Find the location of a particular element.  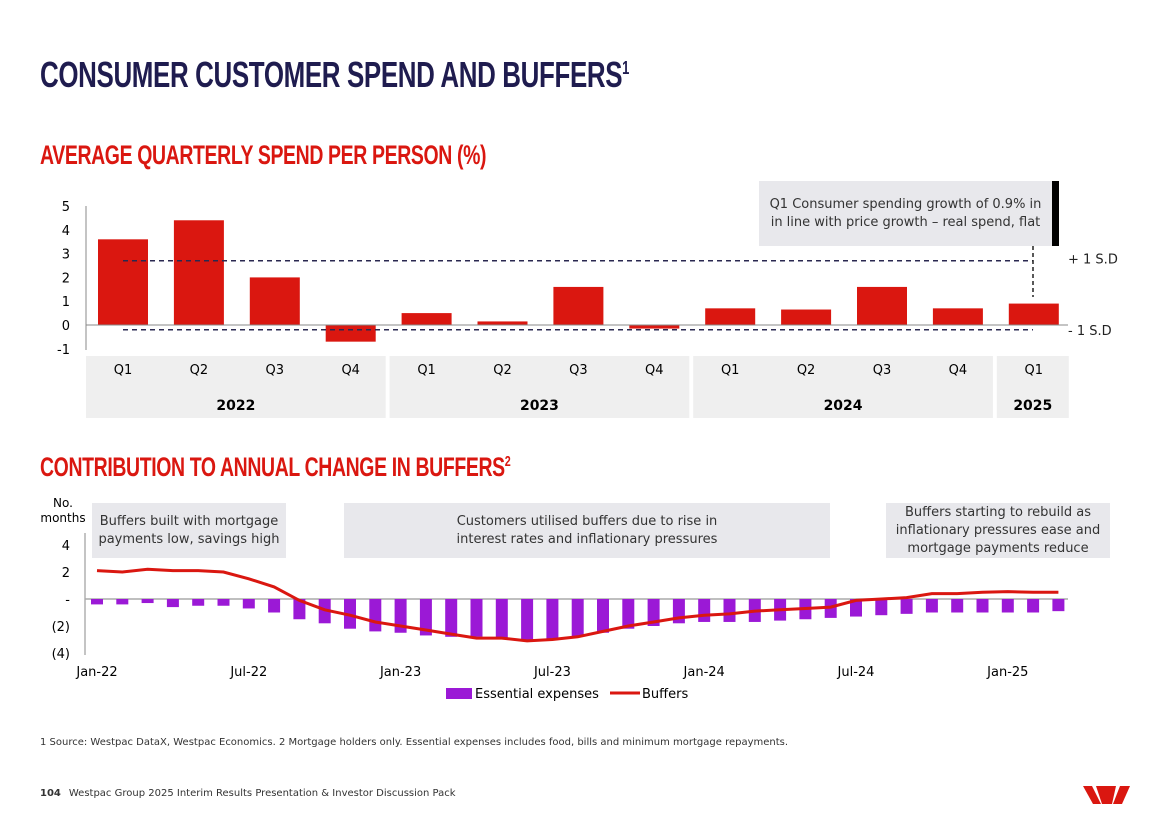

x-tick-label: Jan-25 is located at coordinates (1007, 672).